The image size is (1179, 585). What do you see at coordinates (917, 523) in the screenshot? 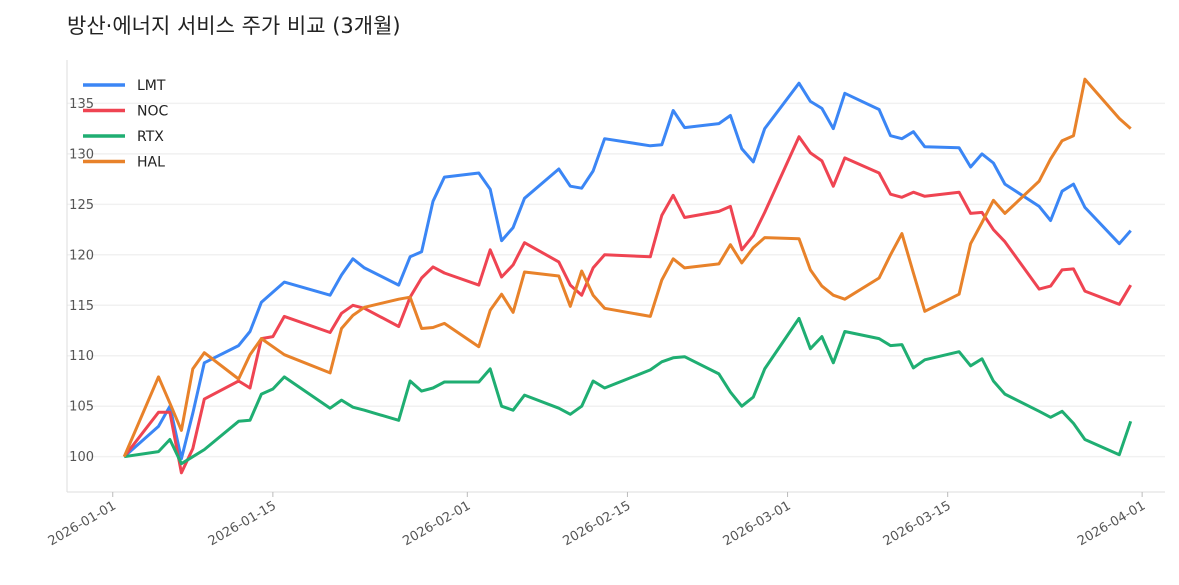
I see `x-tick-label: 2026-03-15` at bounding box center [917, 523].